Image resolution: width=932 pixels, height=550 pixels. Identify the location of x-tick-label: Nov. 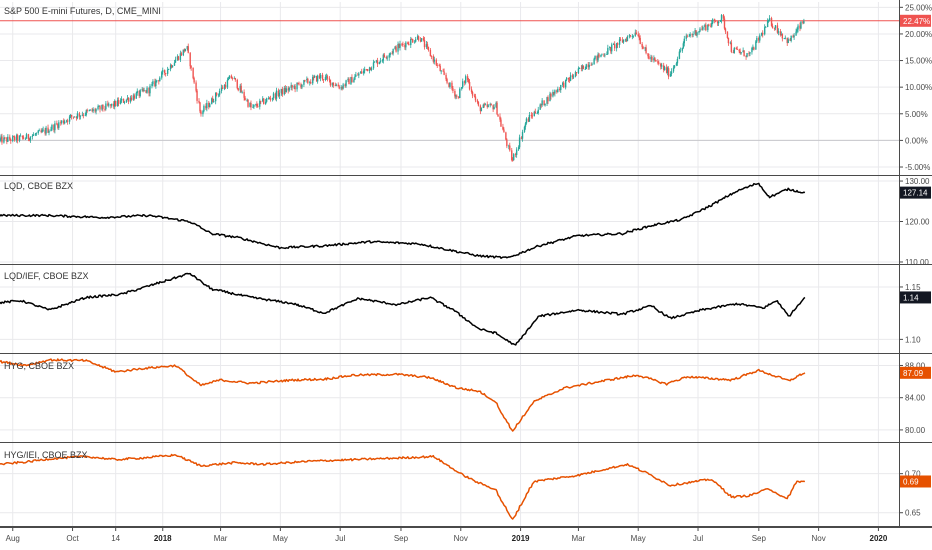
(818, 538).